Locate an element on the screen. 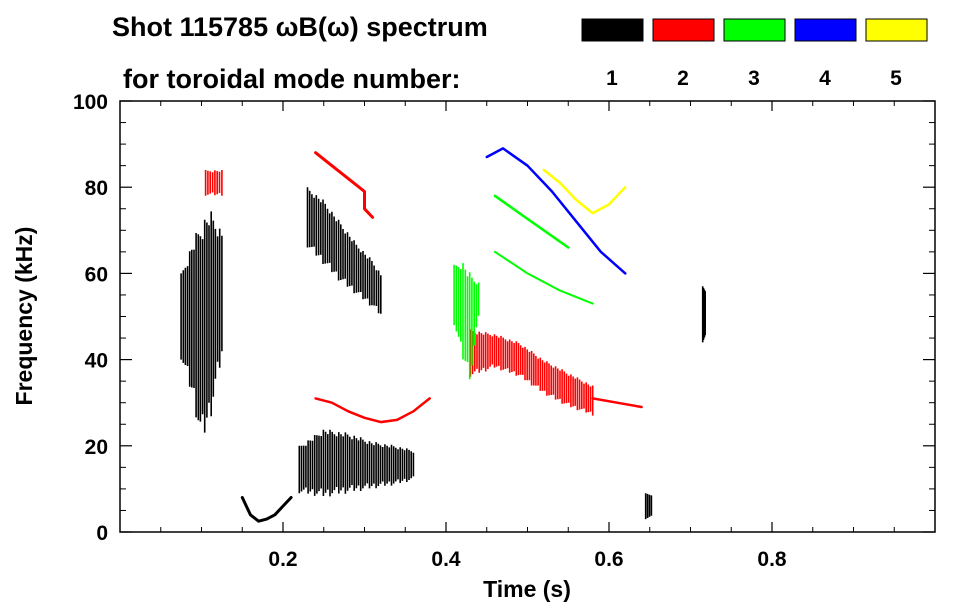 This screenshot has height=615, width=963. chart-title-line2: for toroidal mode number: is located at coordinates (292, 79).